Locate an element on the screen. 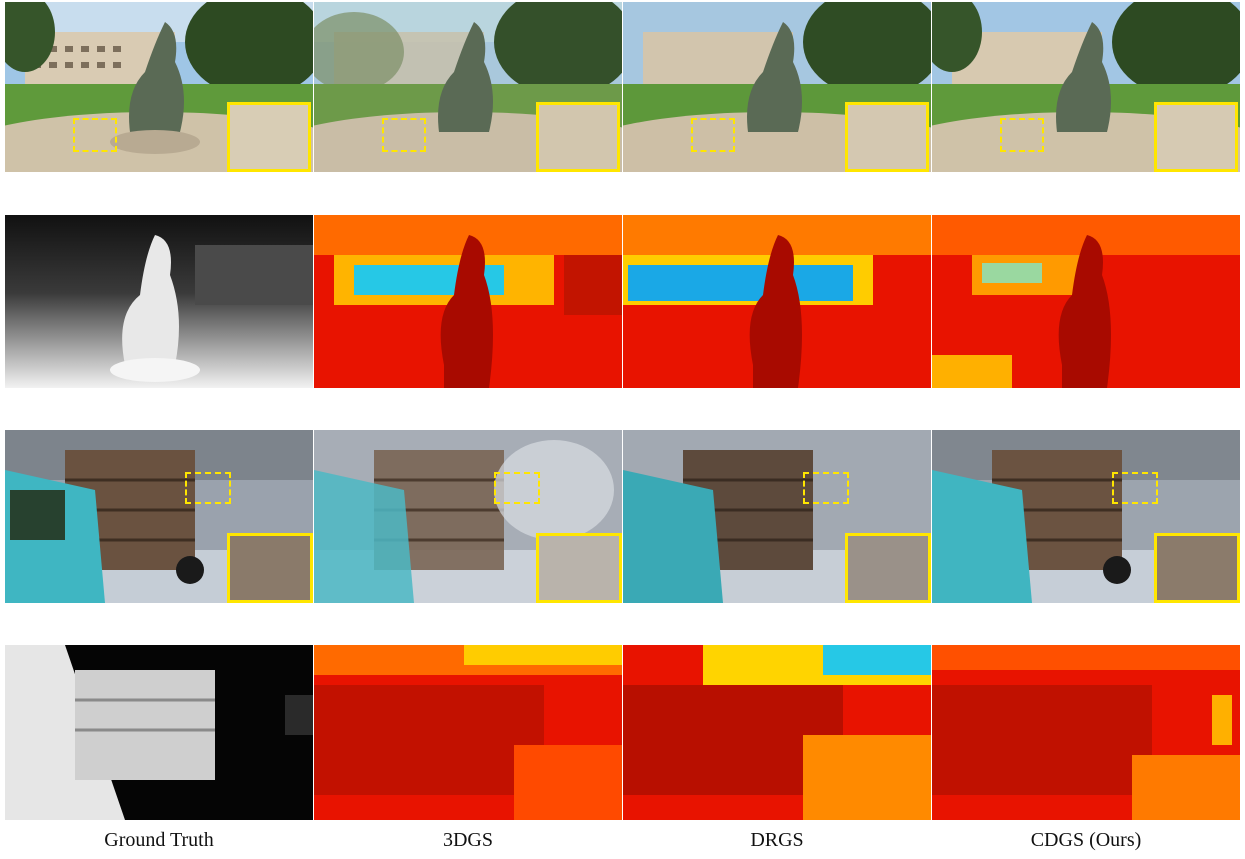 This screenshot has height=859, width=1245. truck-depth-3dgs is located at coordinates (468, 732).